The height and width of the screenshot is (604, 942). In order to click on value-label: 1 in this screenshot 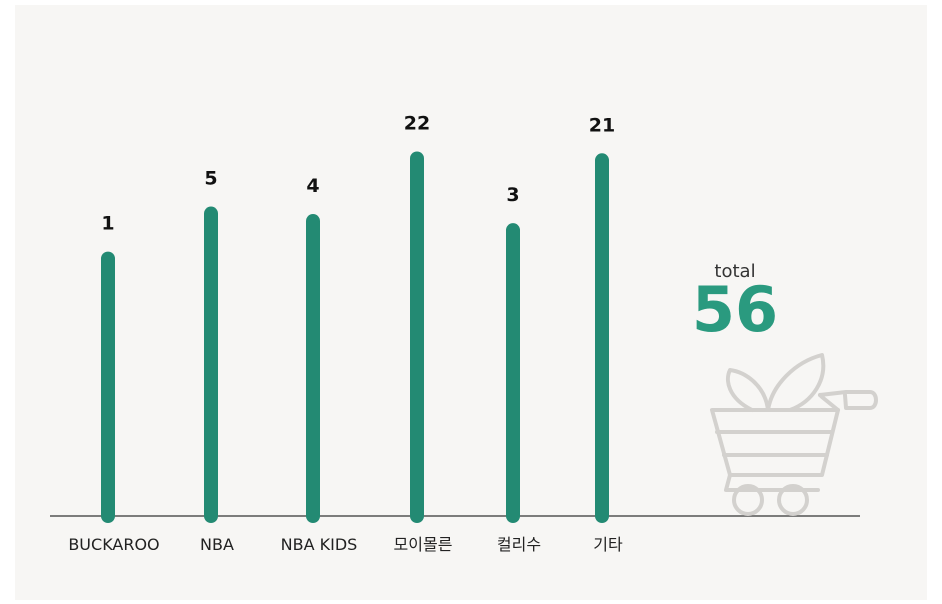, I will do `click(107, 224)`.